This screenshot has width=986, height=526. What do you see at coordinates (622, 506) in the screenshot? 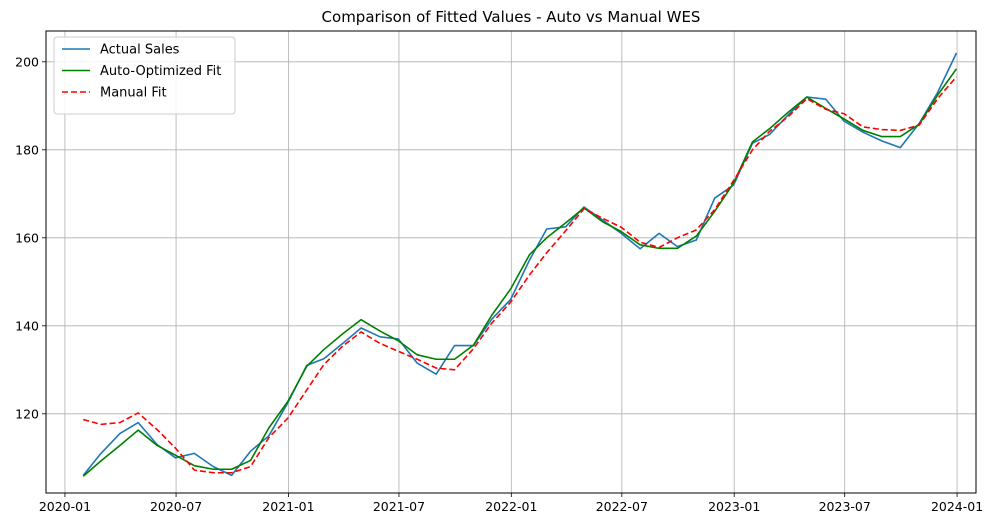
I see `x-tick-label: 2022-07` at bounding box center [622, 506].